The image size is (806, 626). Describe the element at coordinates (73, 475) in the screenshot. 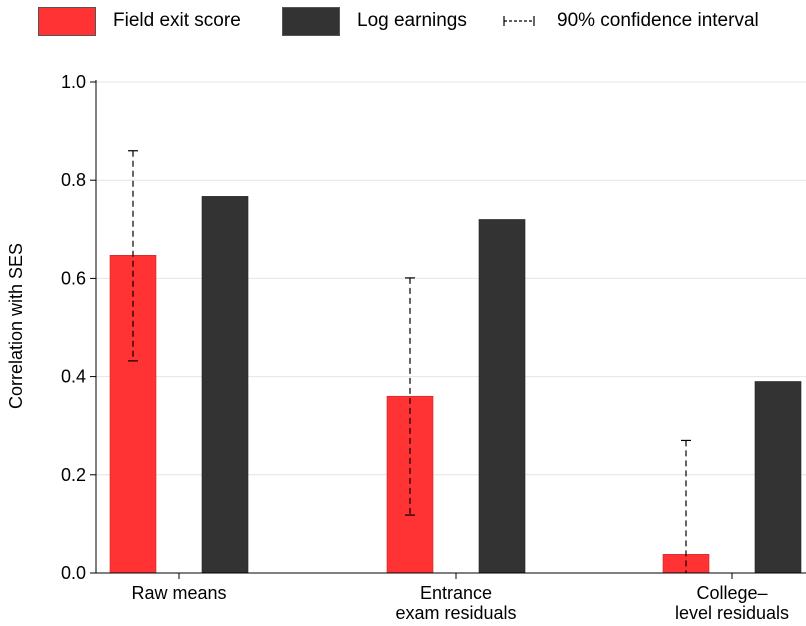

I see `y-tick-label: 0.2` at that location.